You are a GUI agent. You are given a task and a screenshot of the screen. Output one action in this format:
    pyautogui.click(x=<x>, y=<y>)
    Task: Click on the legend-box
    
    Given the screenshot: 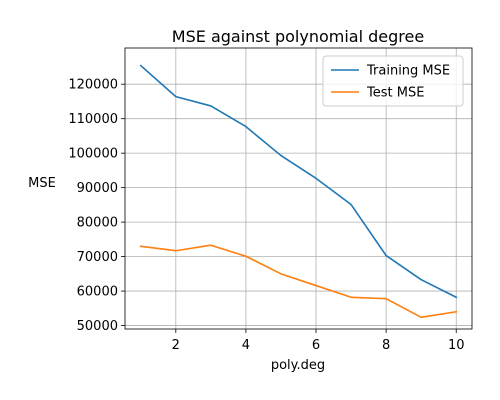 What is the action you would take?
    pyautogui.click(x=393, y=81)
    